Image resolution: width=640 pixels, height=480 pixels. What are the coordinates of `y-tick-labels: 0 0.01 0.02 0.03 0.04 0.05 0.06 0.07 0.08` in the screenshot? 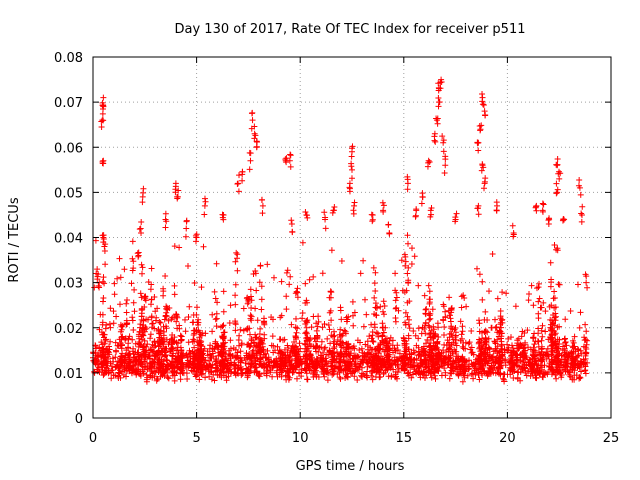 It's located at (68, 239).